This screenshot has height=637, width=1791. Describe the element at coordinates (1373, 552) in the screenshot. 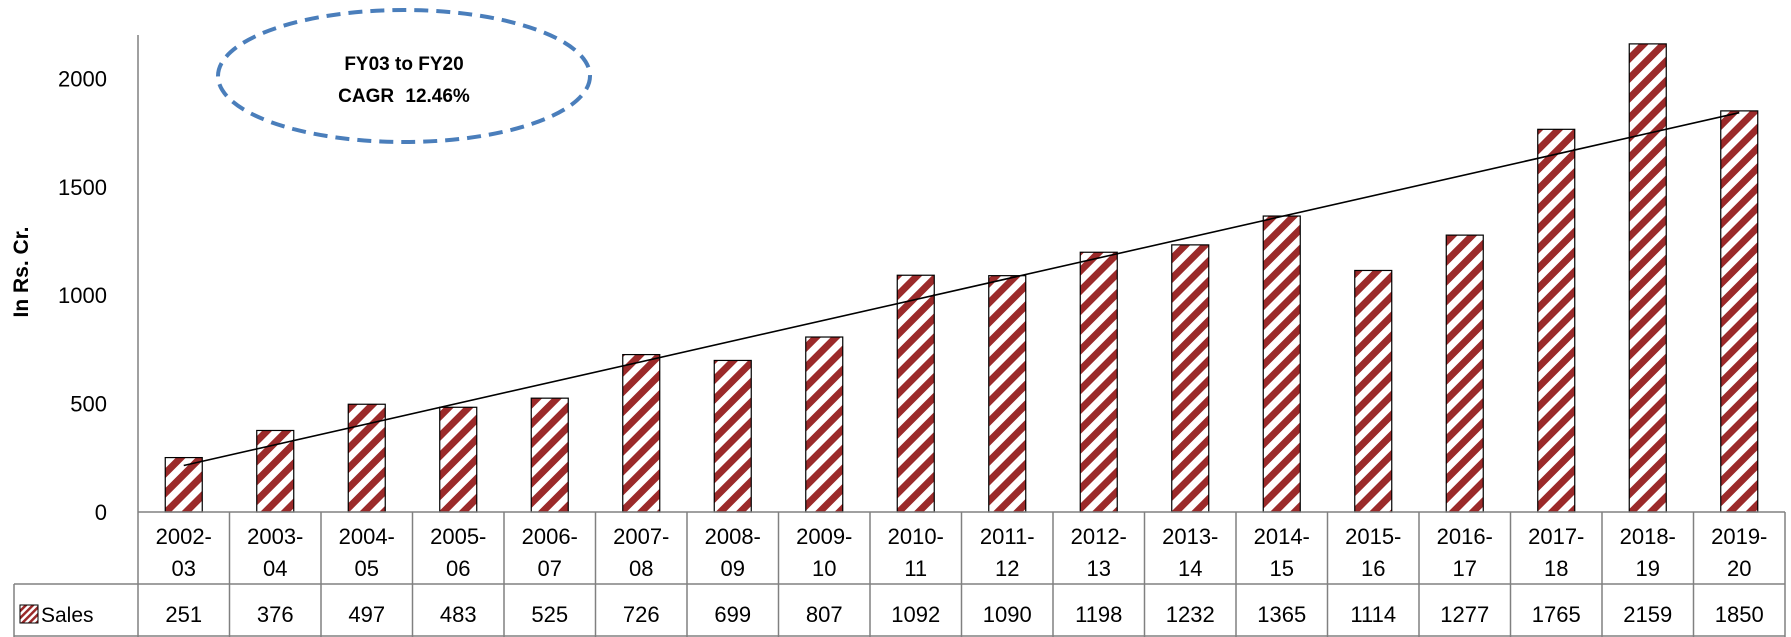

I see `category-label: 2015-16` at that location.